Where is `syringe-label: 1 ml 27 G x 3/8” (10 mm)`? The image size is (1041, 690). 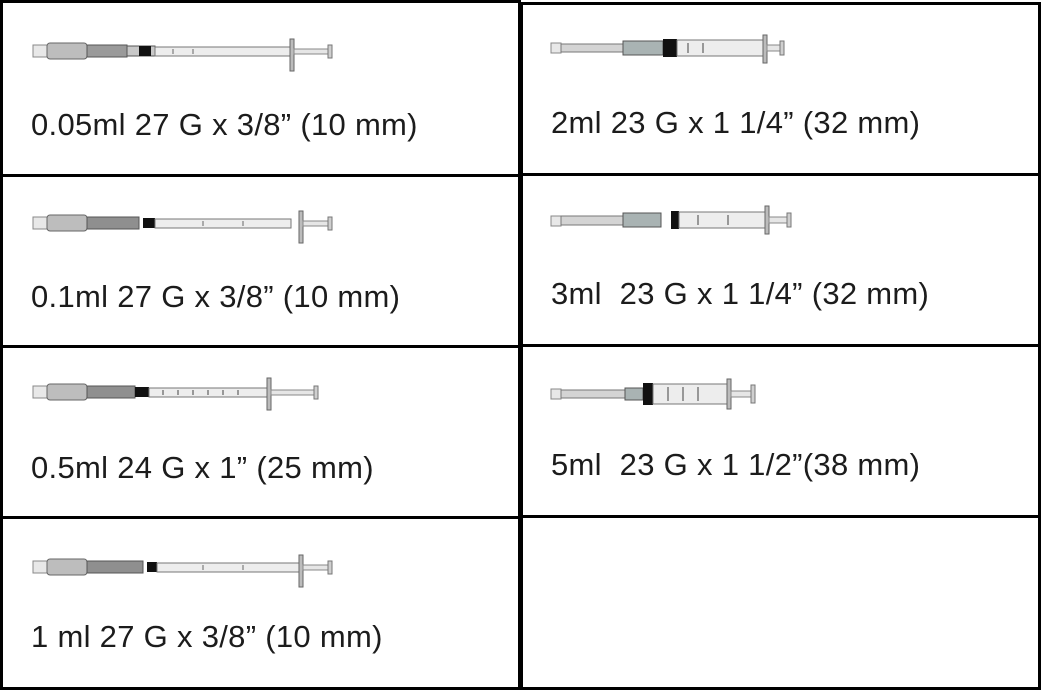 syringe-label: 1 ml 27 G x 3/8” (10 mm) is located at coordinates (207, 636).